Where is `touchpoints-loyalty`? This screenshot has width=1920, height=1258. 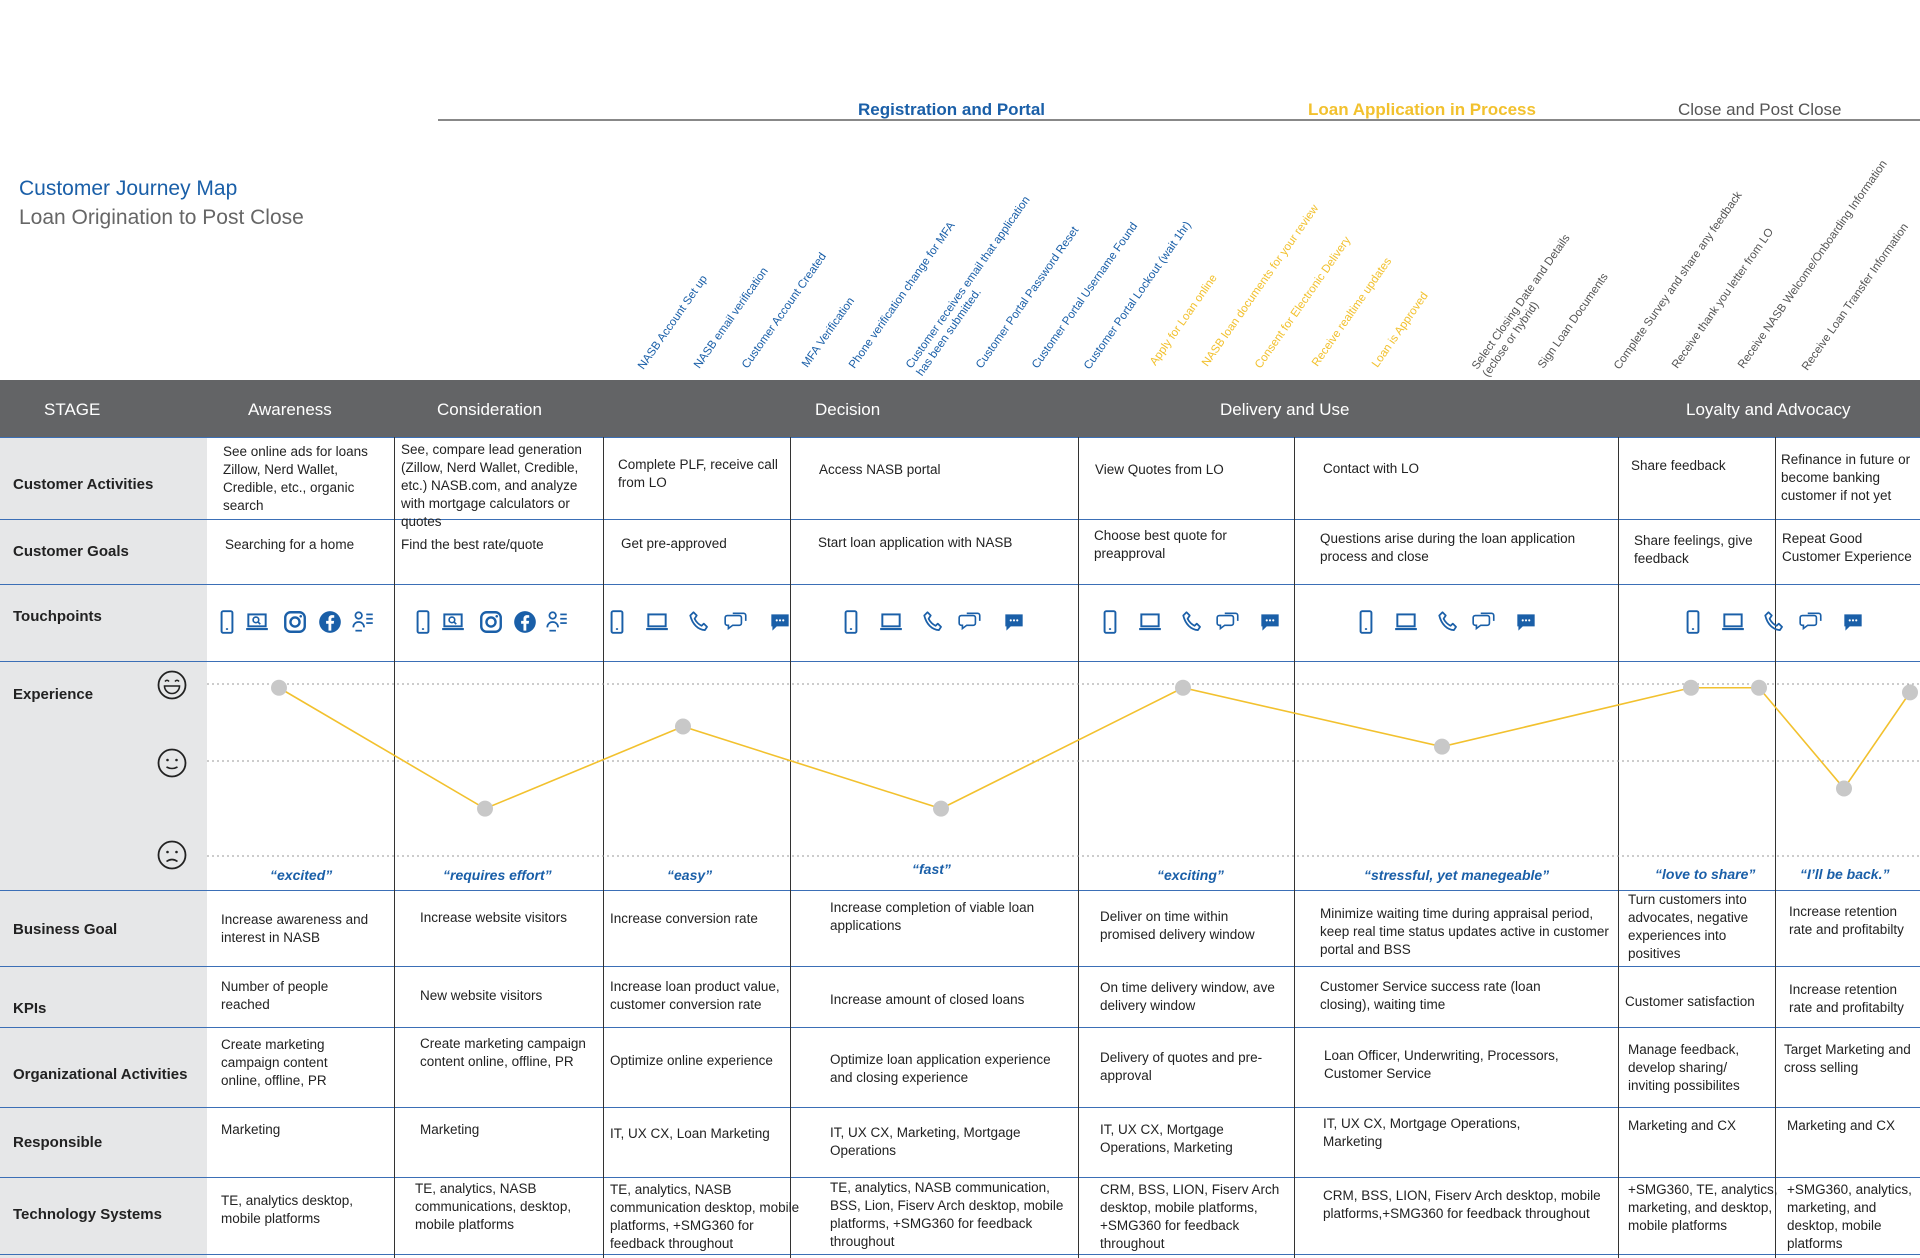
touchpoints-loyalty is located at coordinates (1780, 623).